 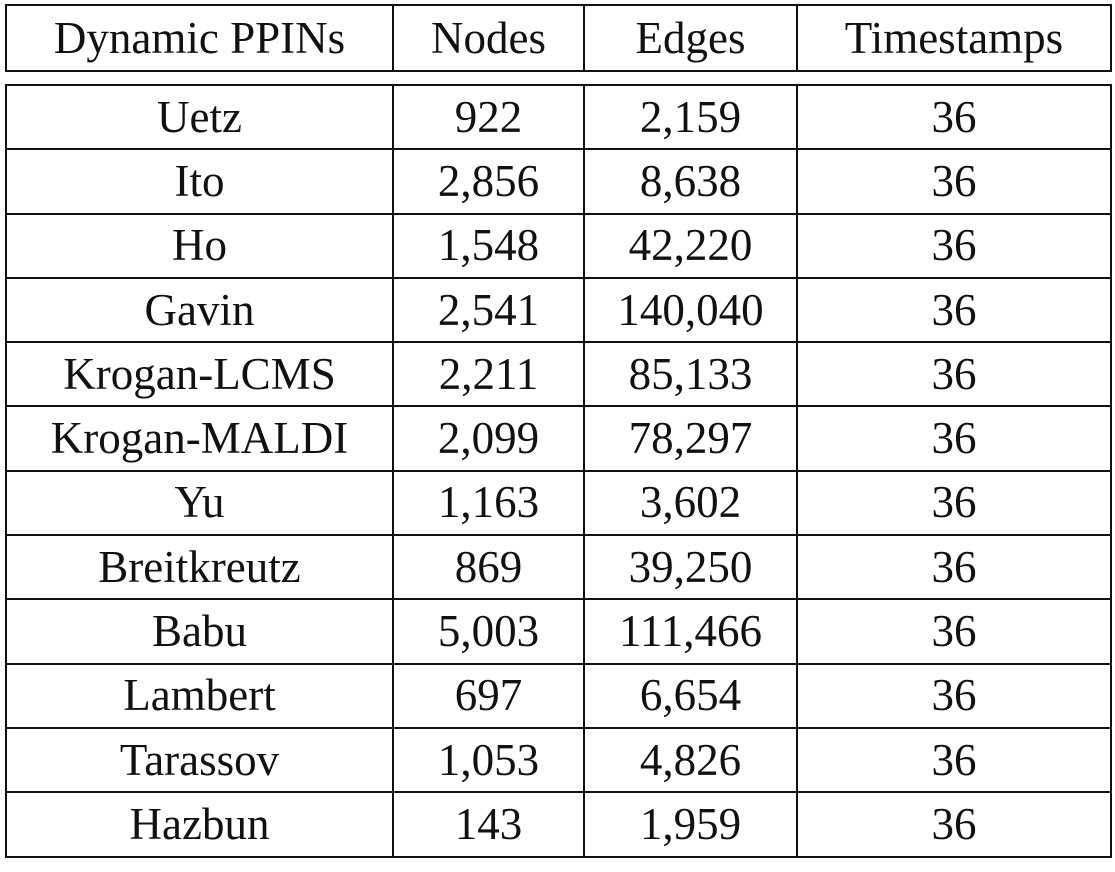 What do you see at coordinates (199, 438) in the screenshot?
I see `network-name-cell: Krogan-MALDI` at bounding box center [199, 438].